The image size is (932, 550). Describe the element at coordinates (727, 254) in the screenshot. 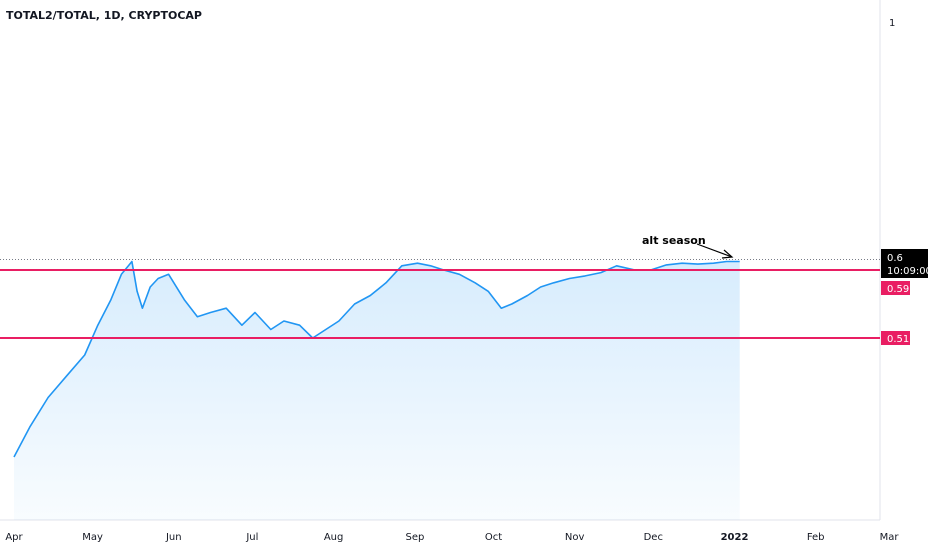

I see `annotation-arrow-head-icon` at that location.